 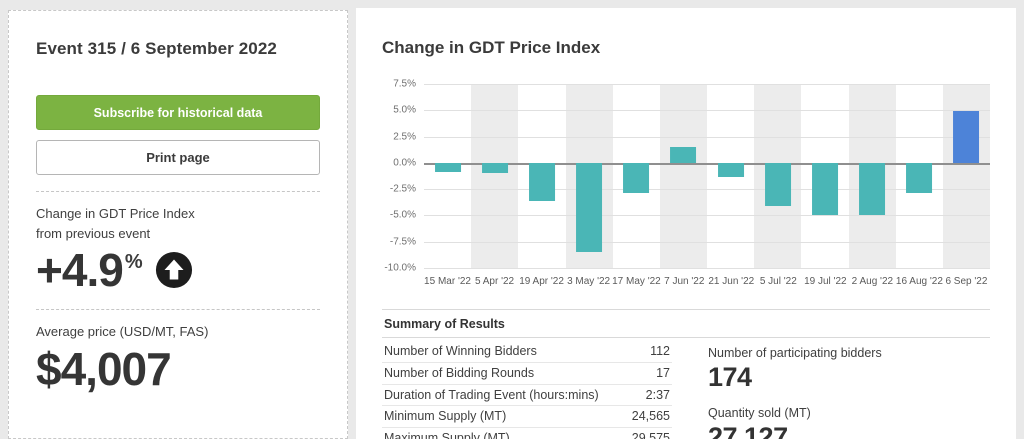 What do you see at coordinates (636, 281) in the screenshot?
I see `x-tick-label: 17 May '22` at bounding box center [636, 281].